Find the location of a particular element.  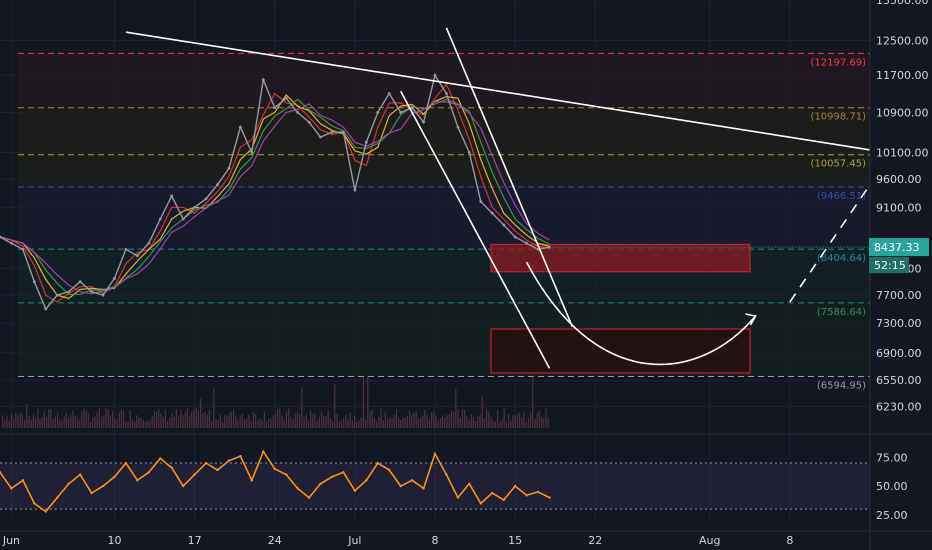

fib-level-label-0: (12197.69) is located at coordinates (838, 62).